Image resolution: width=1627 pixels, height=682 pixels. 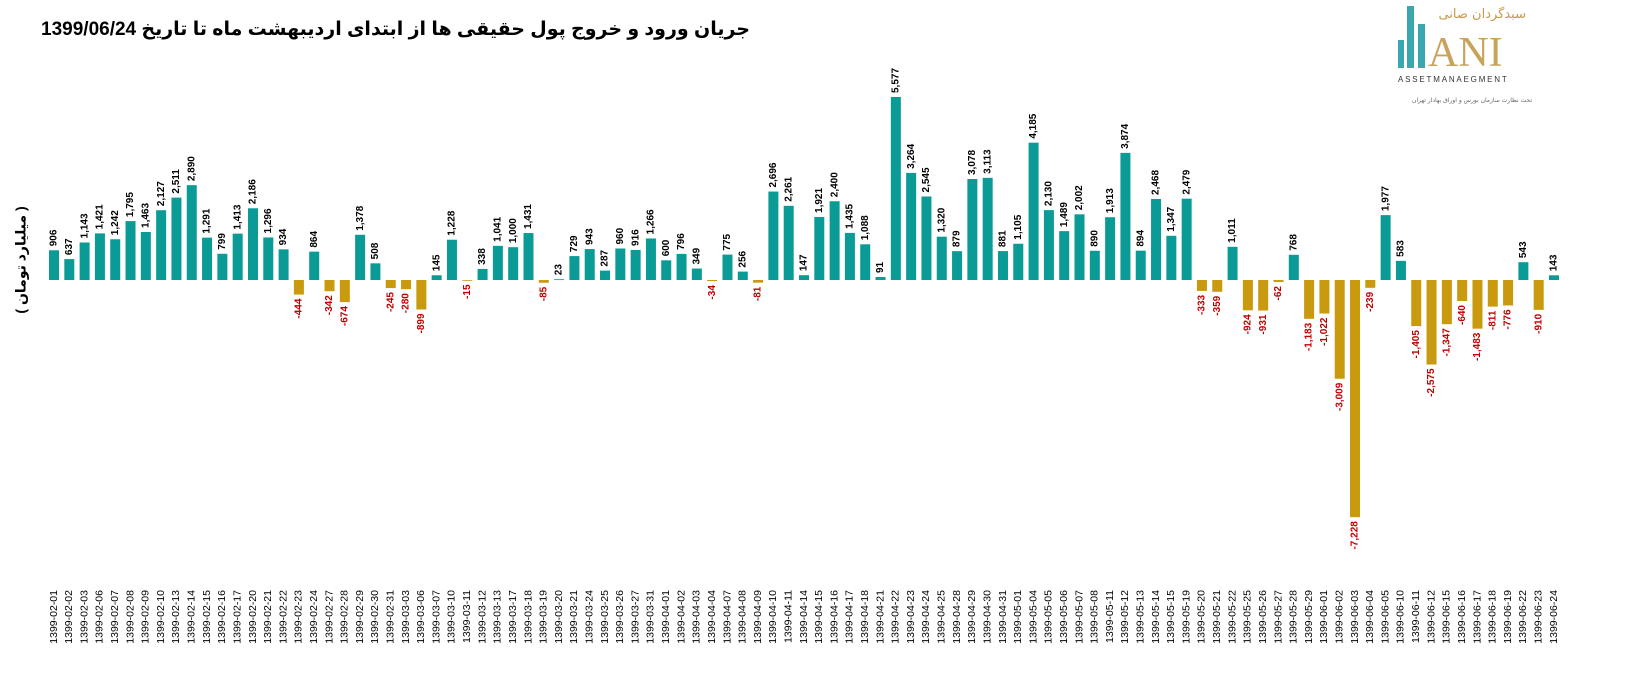 I want to click on data-label: 1,795, so click(x=130, y=204).